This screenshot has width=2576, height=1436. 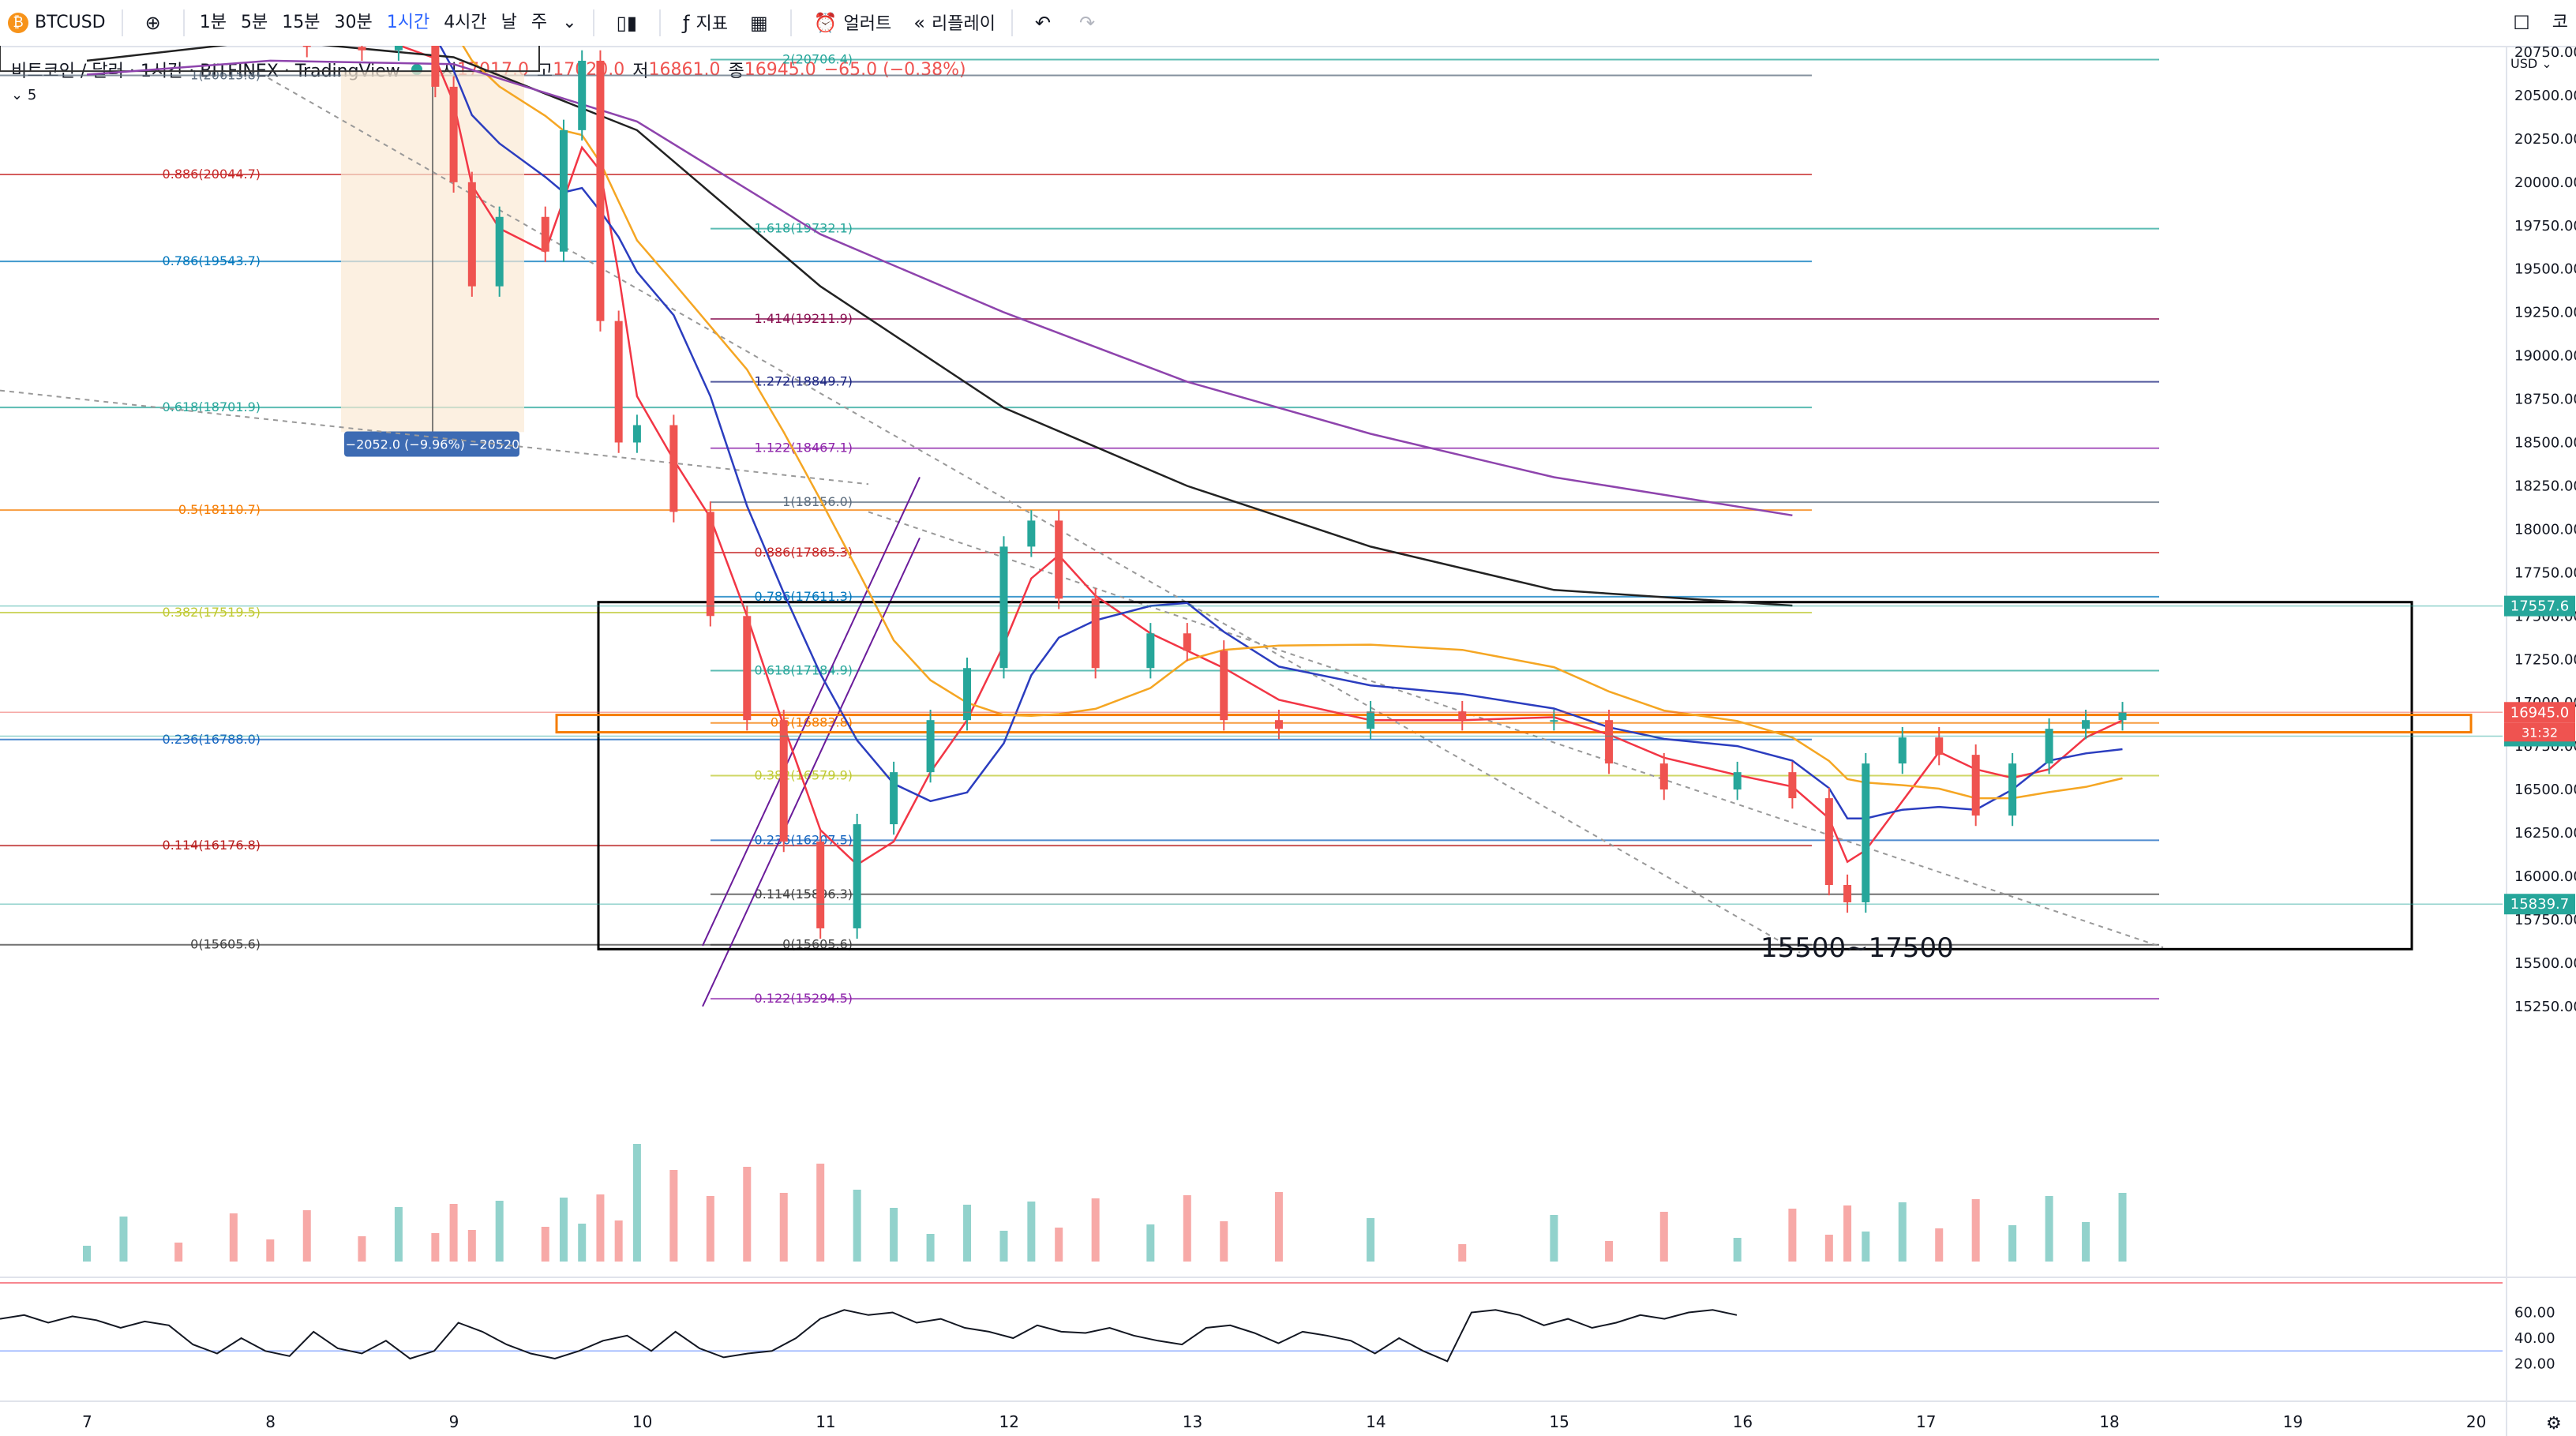 What do you see at coordinates (642, 1421) in the screenshot?
I see `x-tick-label: 10` at bounding box center [642, 1421].